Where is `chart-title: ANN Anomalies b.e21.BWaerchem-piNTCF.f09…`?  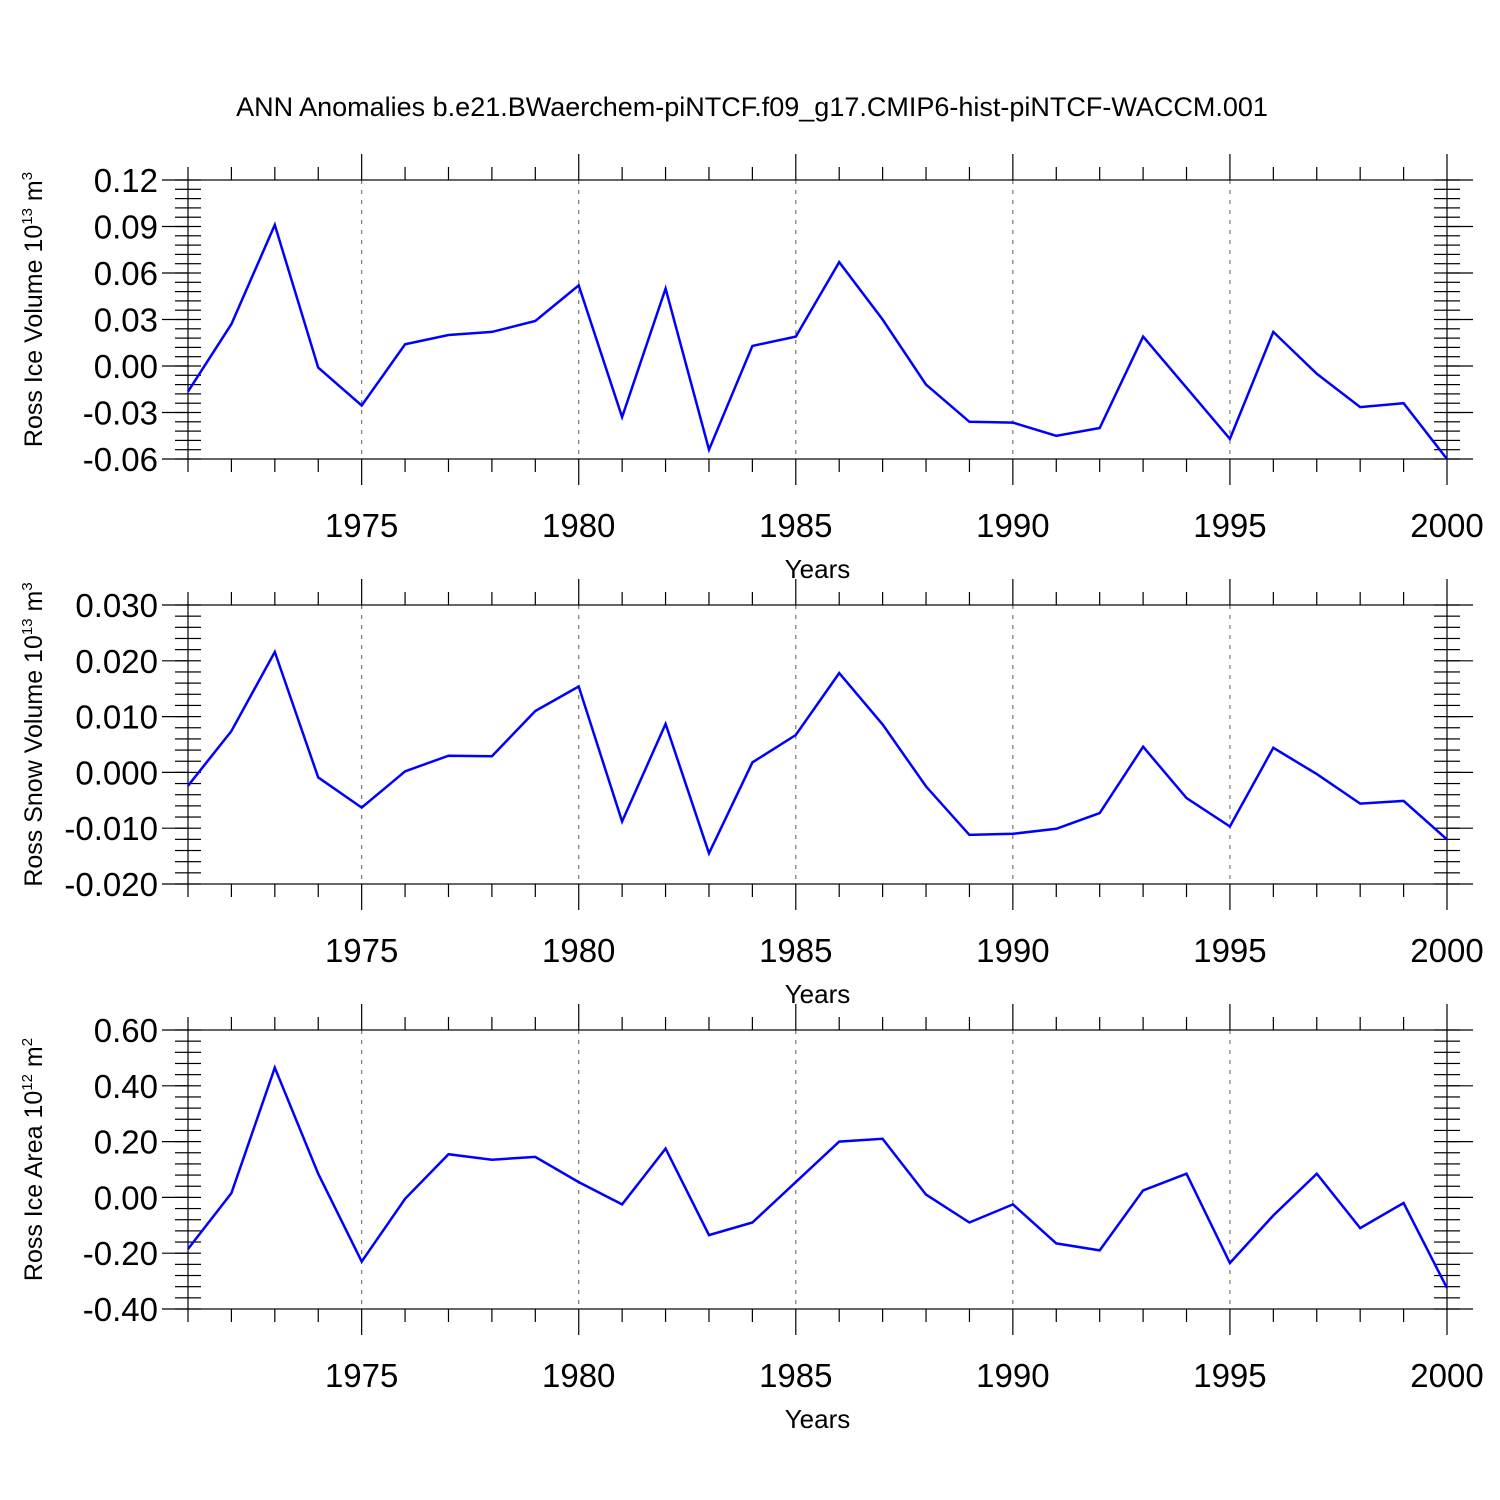
chart-title: ANN Anomalies b.e21.BWaerchem-piNTCF.f09… is located at coordinates (752, 107).